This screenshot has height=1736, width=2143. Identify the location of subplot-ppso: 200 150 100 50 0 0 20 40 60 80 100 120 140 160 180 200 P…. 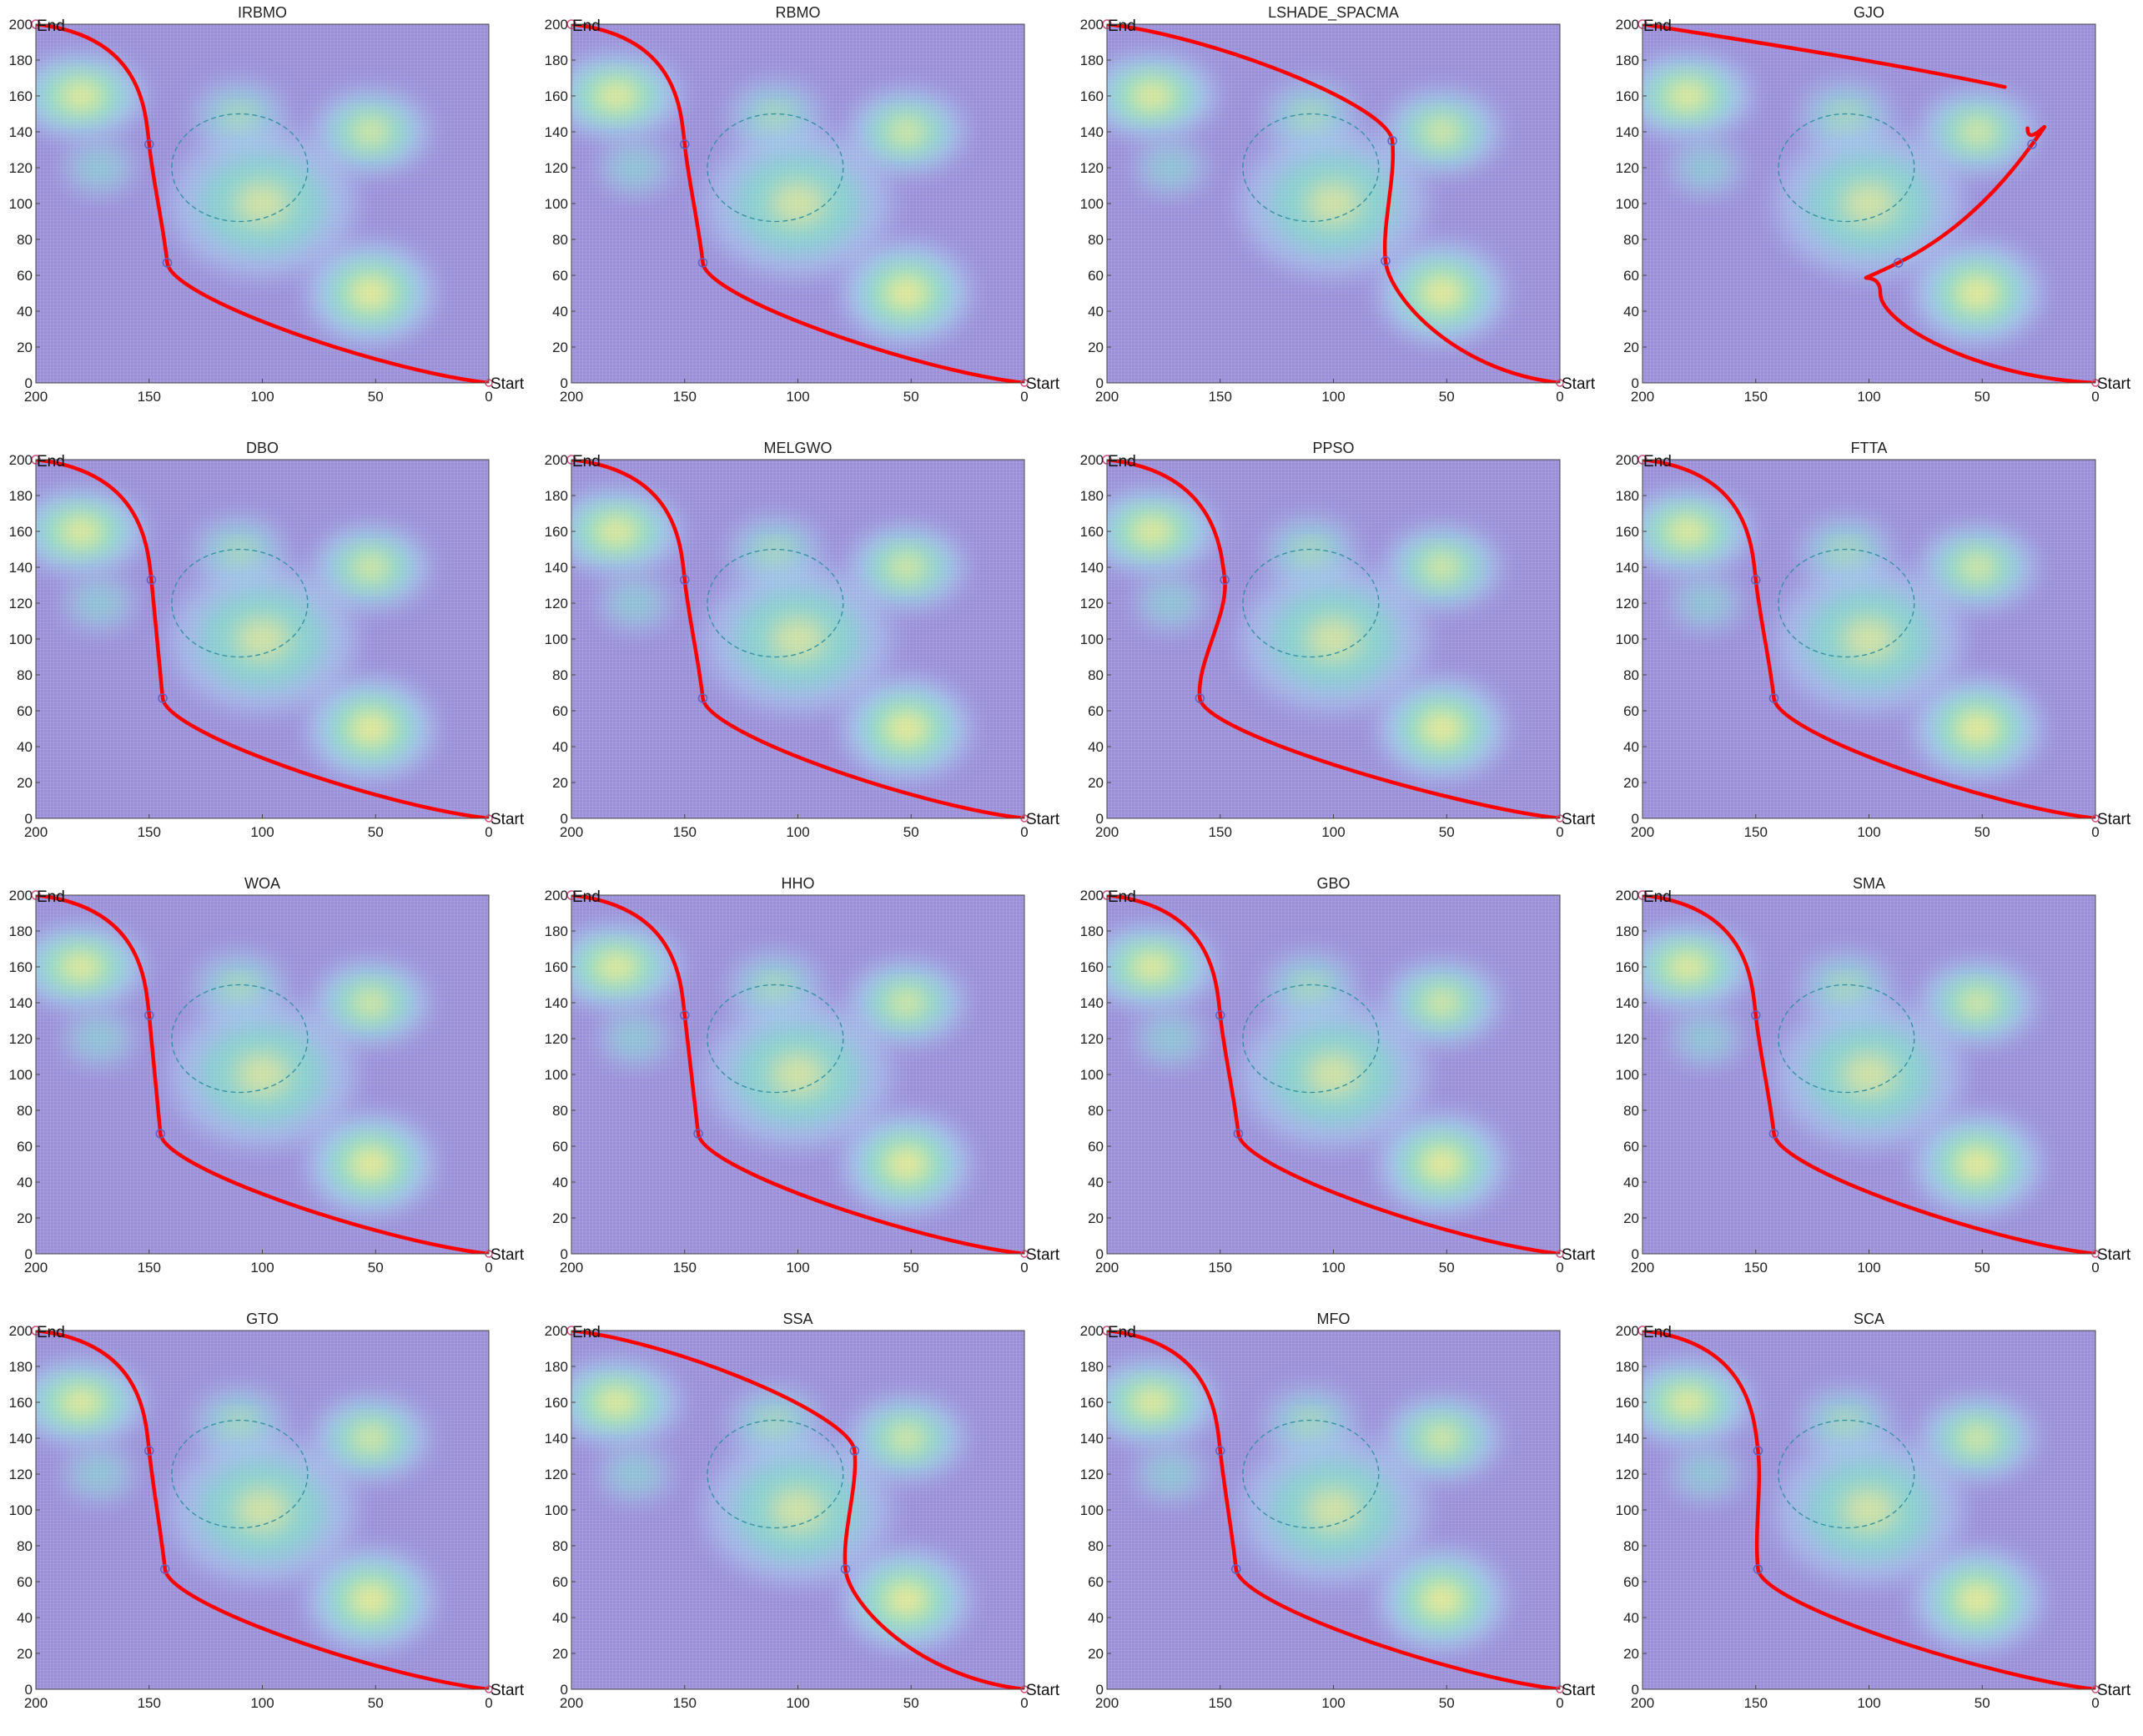
(1339, 650).